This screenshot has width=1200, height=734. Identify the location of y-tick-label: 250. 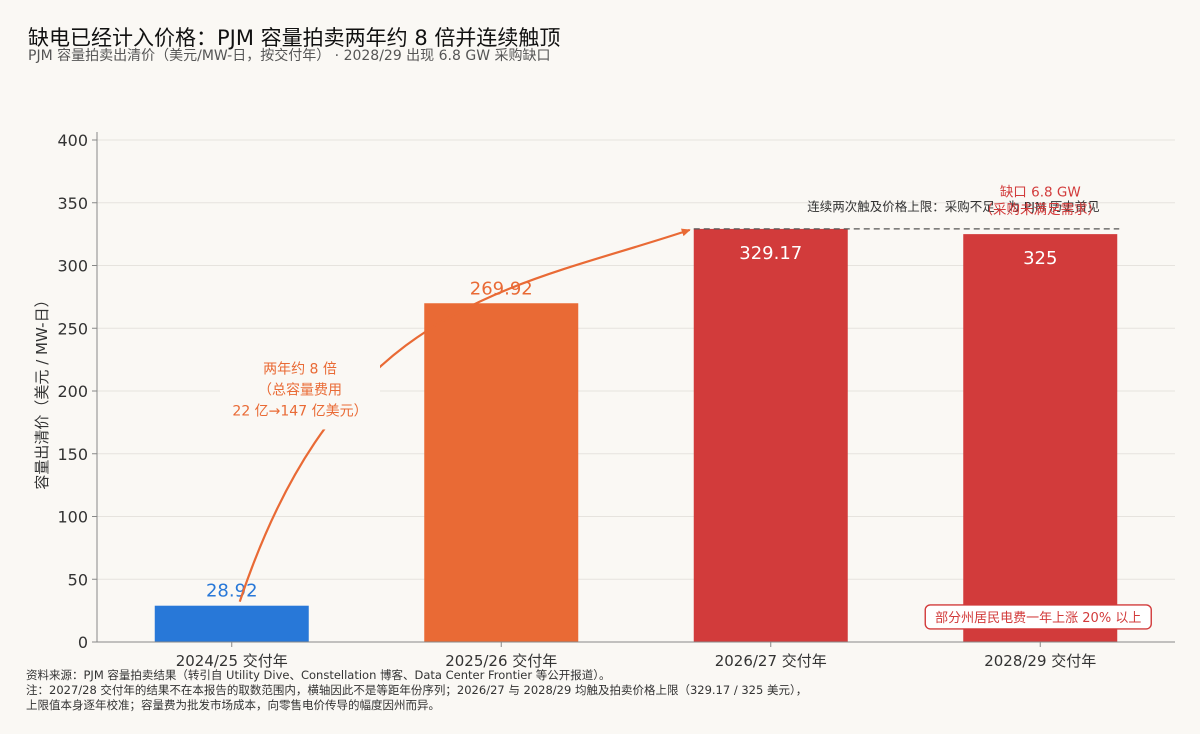
(72, 328).